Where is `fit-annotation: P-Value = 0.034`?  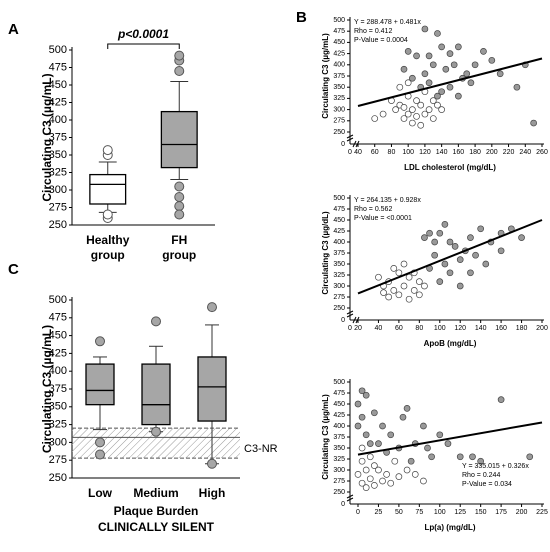
fit-annotation: P-Value = 0.034 is located at coordinates (487, 484).